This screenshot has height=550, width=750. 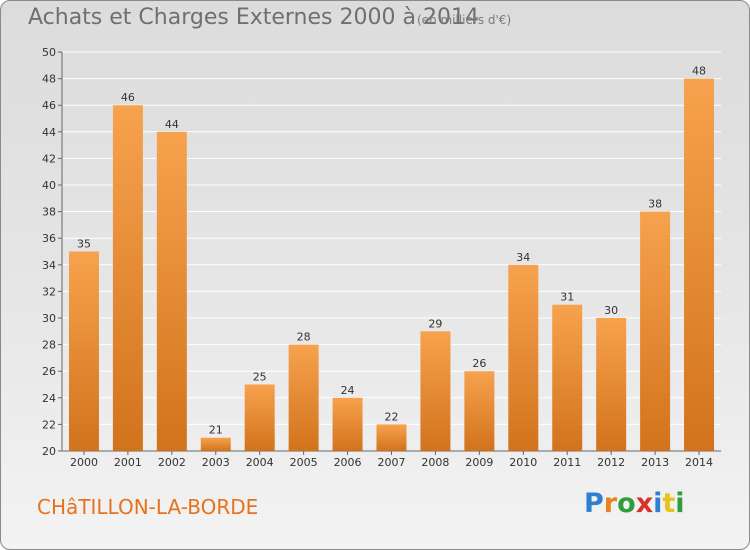 What do you see at coordinates (523, 462) in the screenshot?
I see `x-tick-label: 2010` at bounding box center [523, 462].